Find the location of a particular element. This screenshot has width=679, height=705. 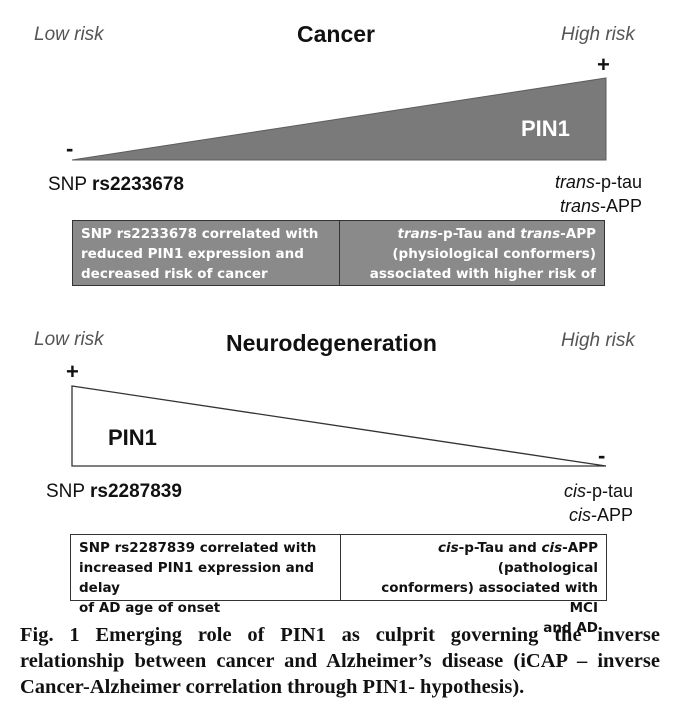

neuro-info-right-line: cis-p-Tau and cis-APP (pathological is located at coordinates (473, 558).